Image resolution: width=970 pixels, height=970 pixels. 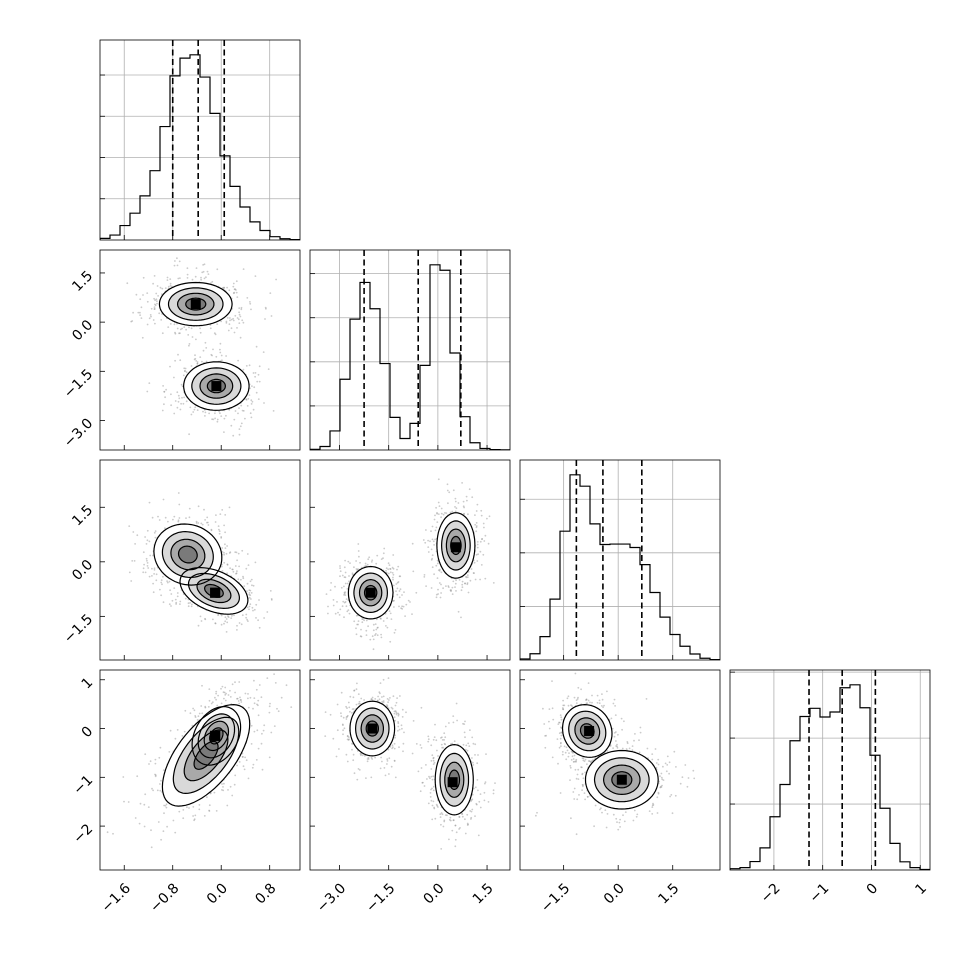 I want to click on y-tick-label: 0.0, so click(x=82, y=570).